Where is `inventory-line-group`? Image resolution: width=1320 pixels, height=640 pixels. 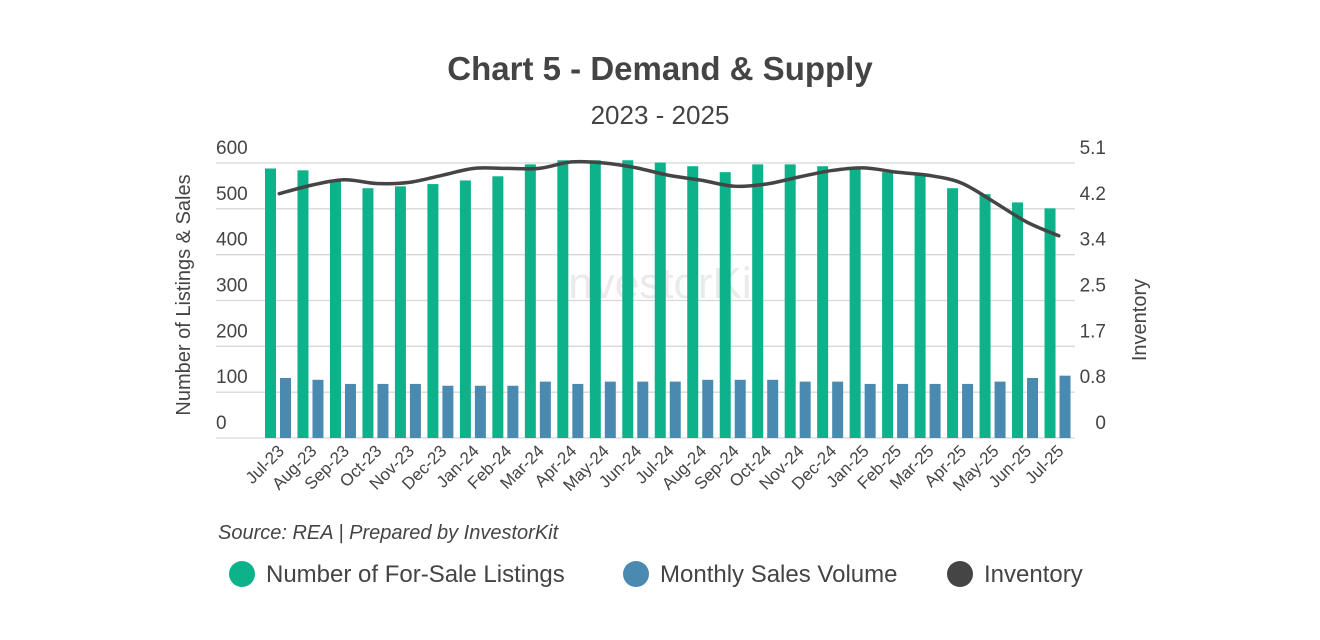
inventory-line-group is located at coordinates (669, 198).